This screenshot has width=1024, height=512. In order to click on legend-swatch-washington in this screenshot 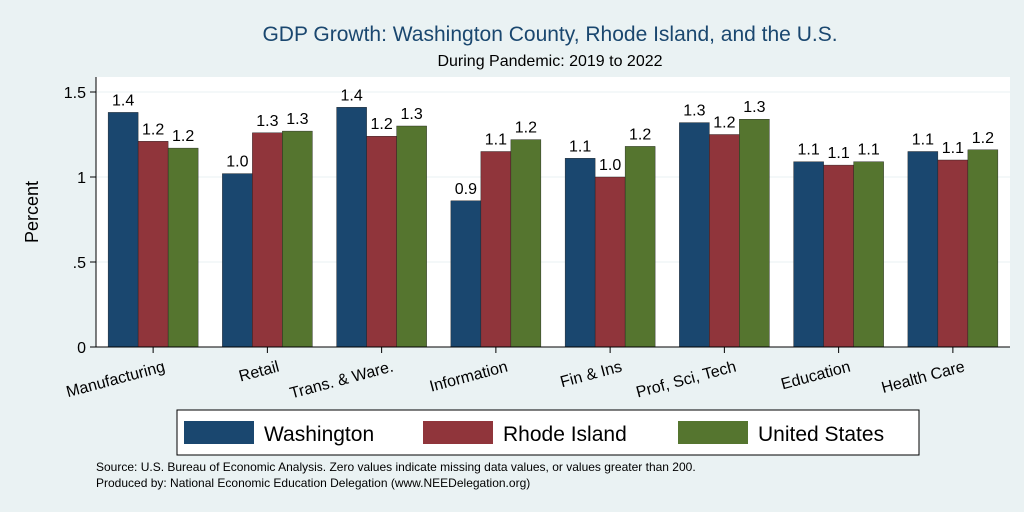, I will do `click(219, 432)`.